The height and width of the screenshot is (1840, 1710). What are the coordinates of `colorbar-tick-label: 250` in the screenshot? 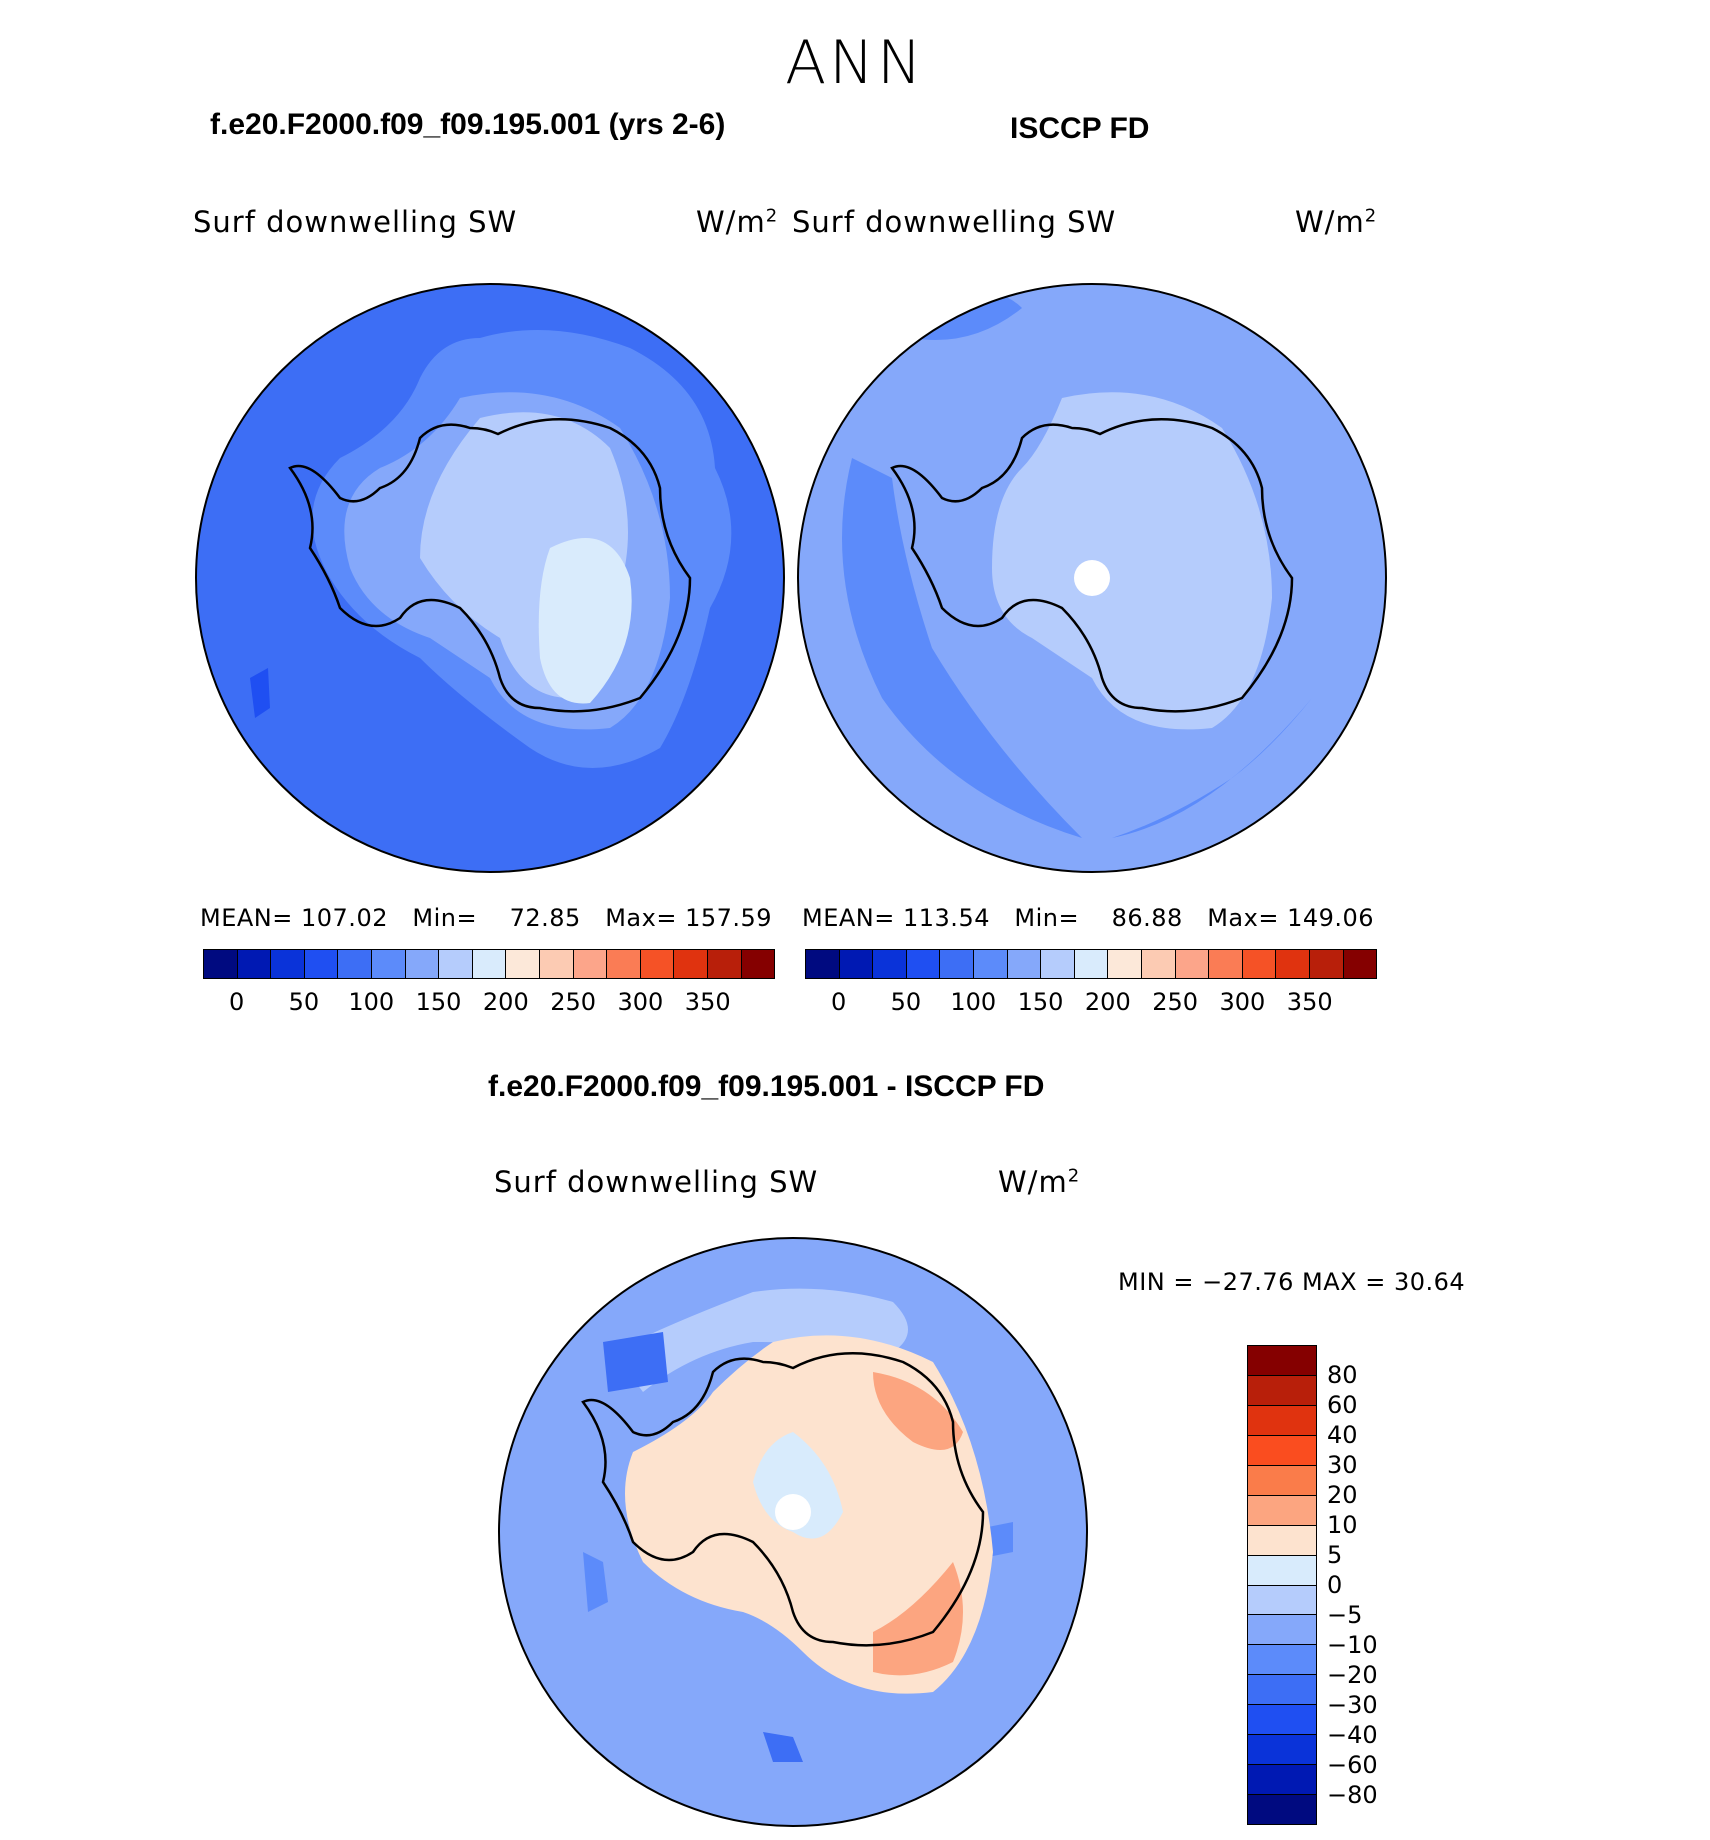 It's located at (1175, 1002).